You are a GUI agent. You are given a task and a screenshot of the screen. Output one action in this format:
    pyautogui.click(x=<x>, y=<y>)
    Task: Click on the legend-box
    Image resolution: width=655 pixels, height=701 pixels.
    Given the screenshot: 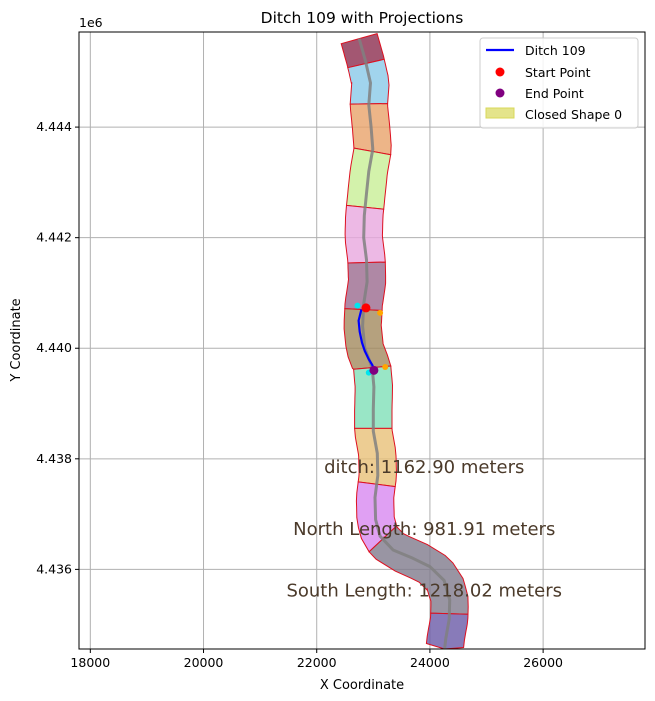 What is the action you would take?
    pyautogui.click(x=559, y=83)
    